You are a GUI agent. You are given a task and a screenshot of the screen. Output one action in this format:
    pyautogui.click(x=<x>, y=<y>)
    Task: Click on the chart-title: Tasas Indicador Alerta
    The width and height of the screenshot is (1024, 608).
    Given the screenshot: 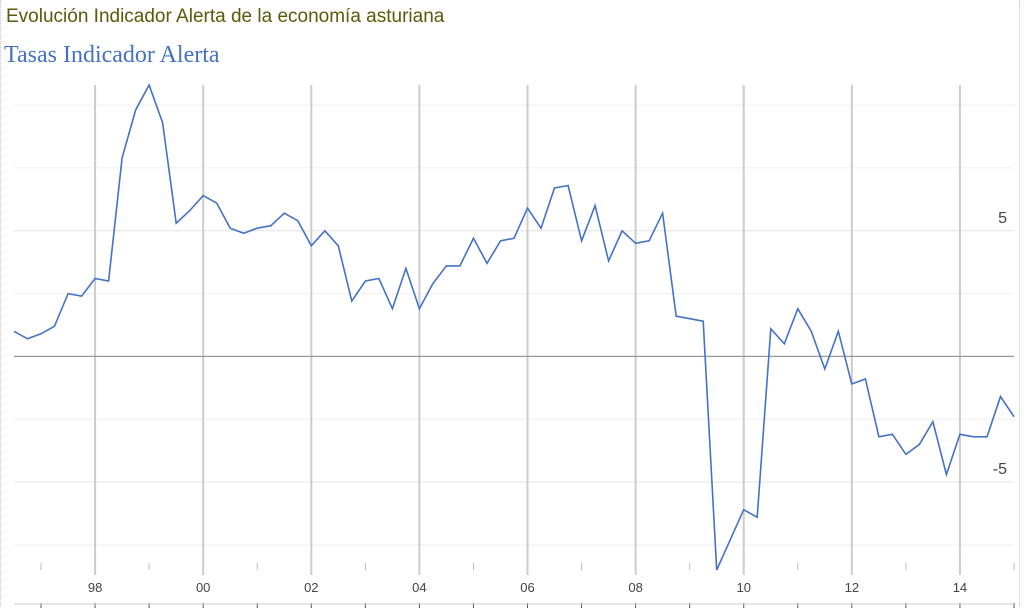 What is the action you would take?
    pyautogui.click(x=112, y=55)
    